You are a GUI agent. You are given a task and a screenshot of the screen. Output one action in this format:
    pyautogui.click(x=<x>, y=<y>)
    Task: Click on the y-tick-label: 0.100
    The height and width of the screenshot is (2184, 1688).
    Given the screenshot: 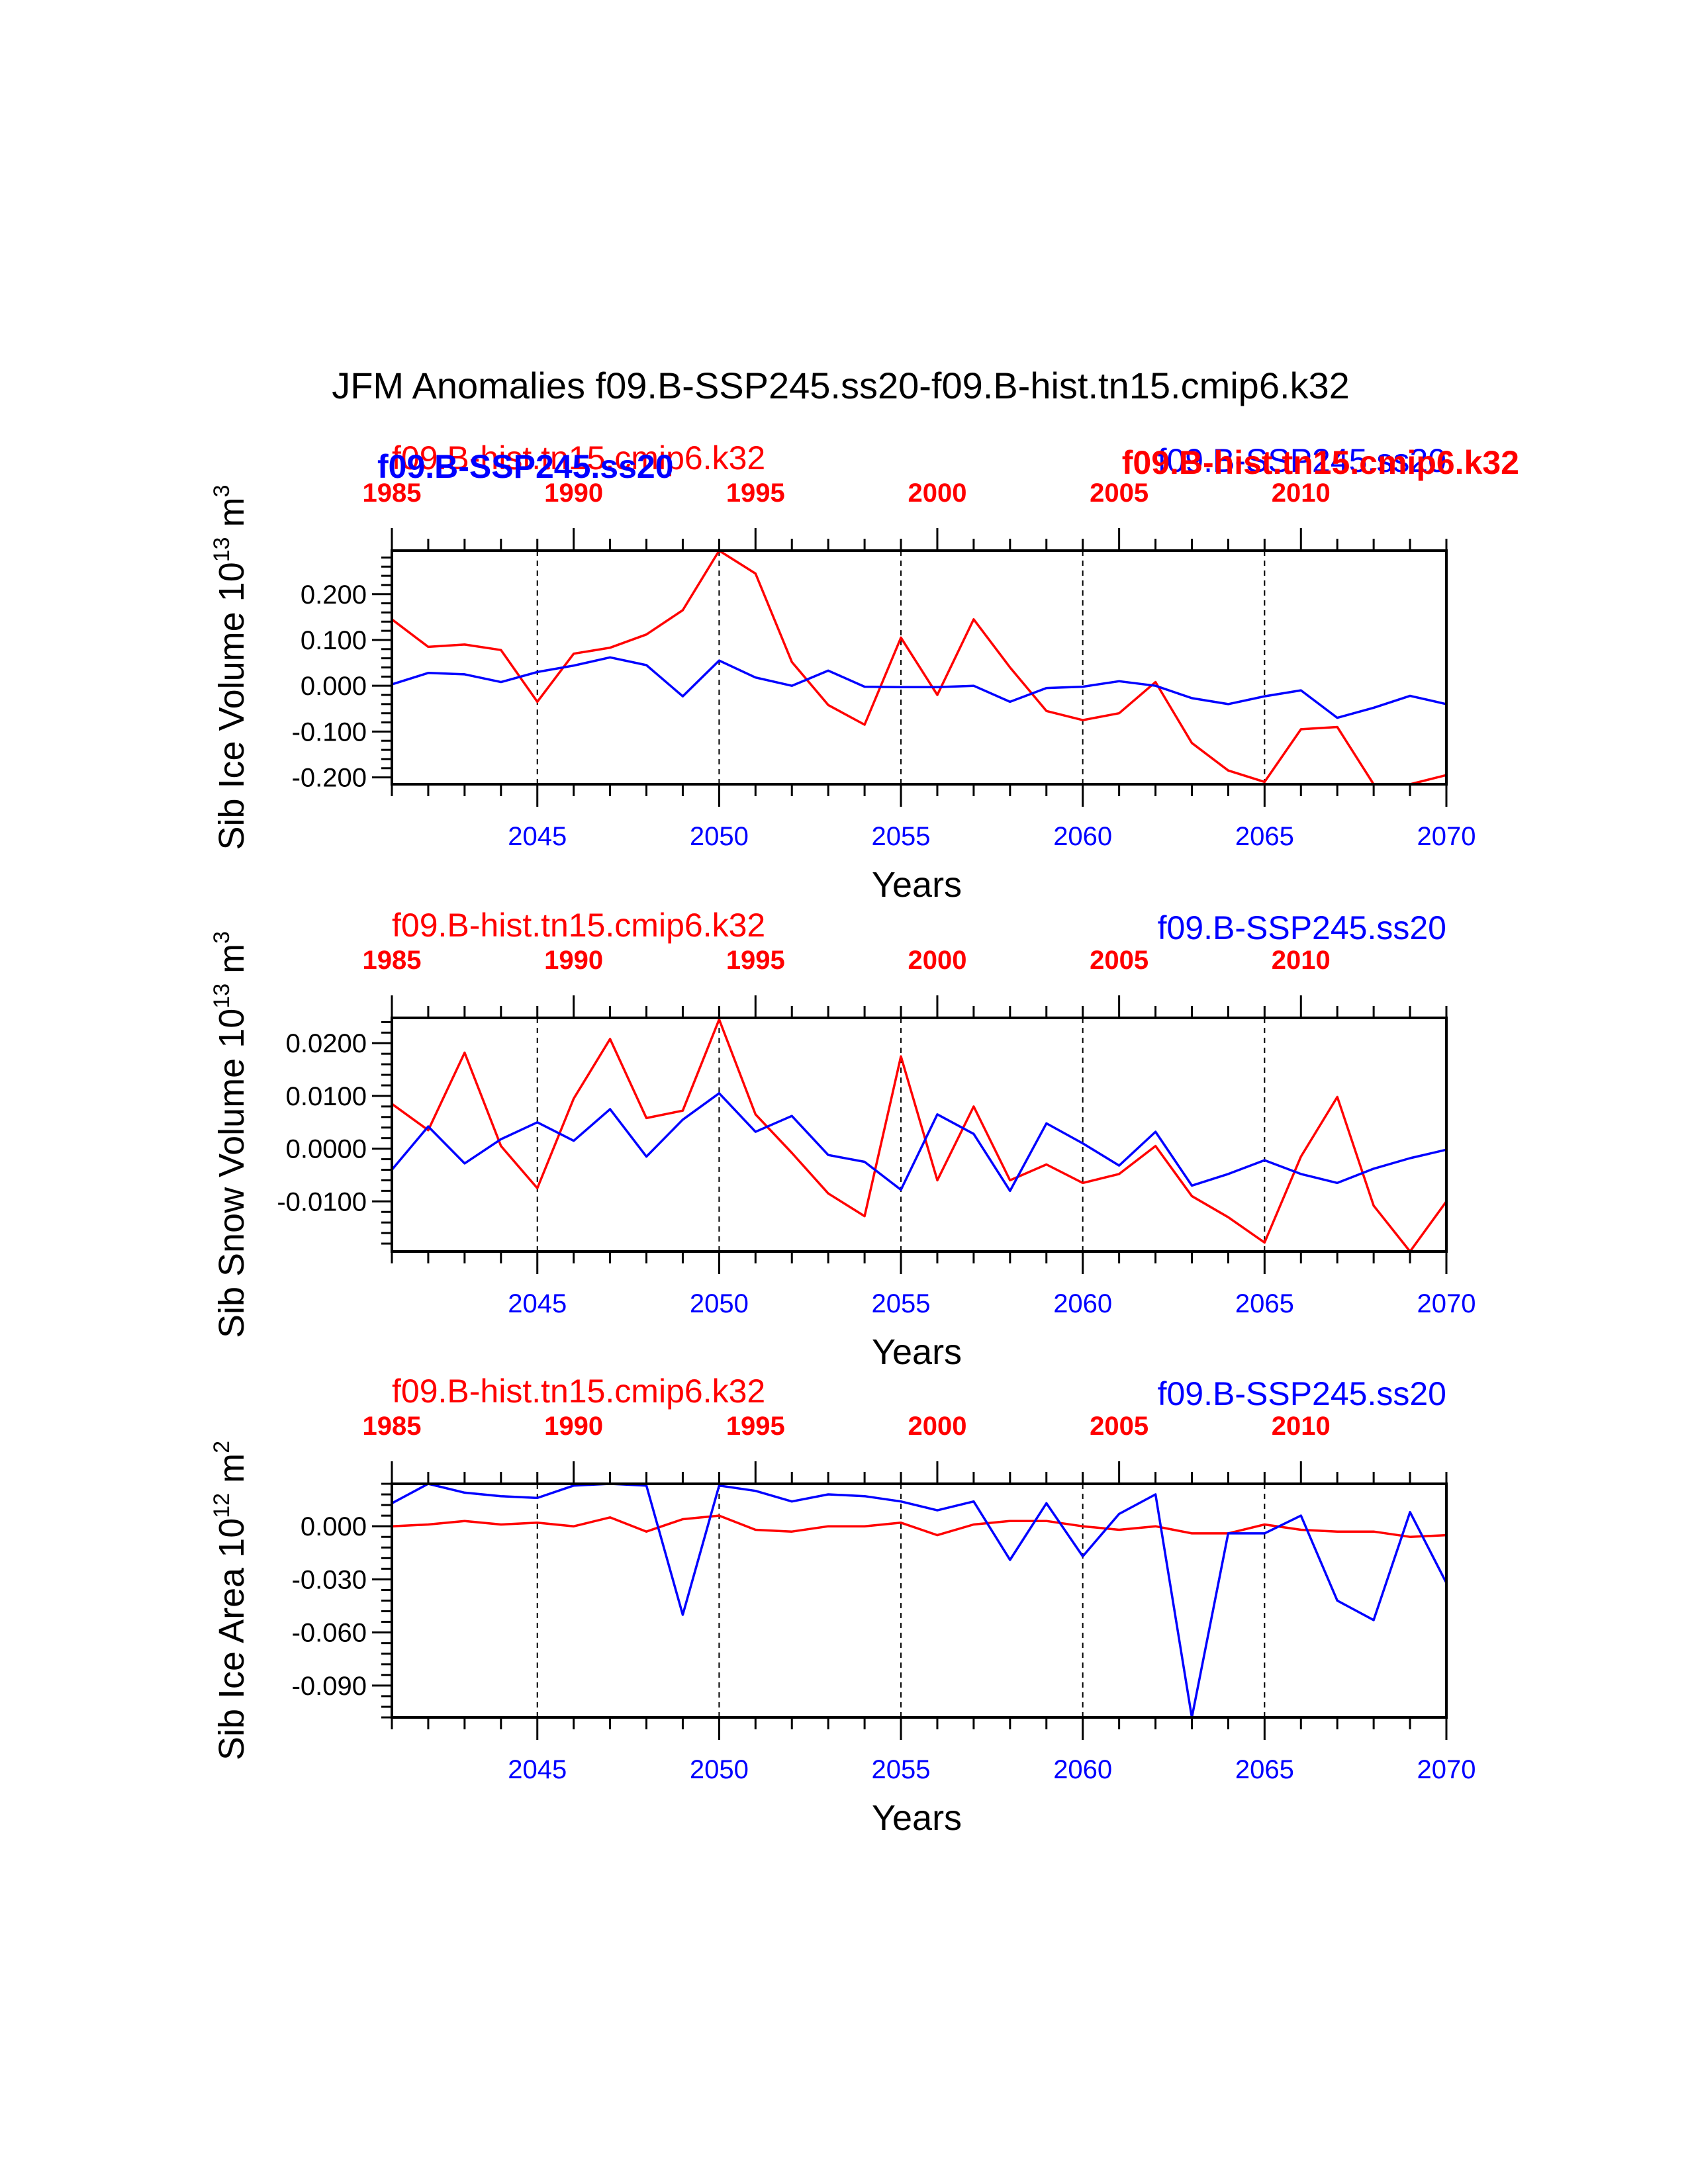 What is the action you would take?
    pyautogui.click(x=334, y=640)
    